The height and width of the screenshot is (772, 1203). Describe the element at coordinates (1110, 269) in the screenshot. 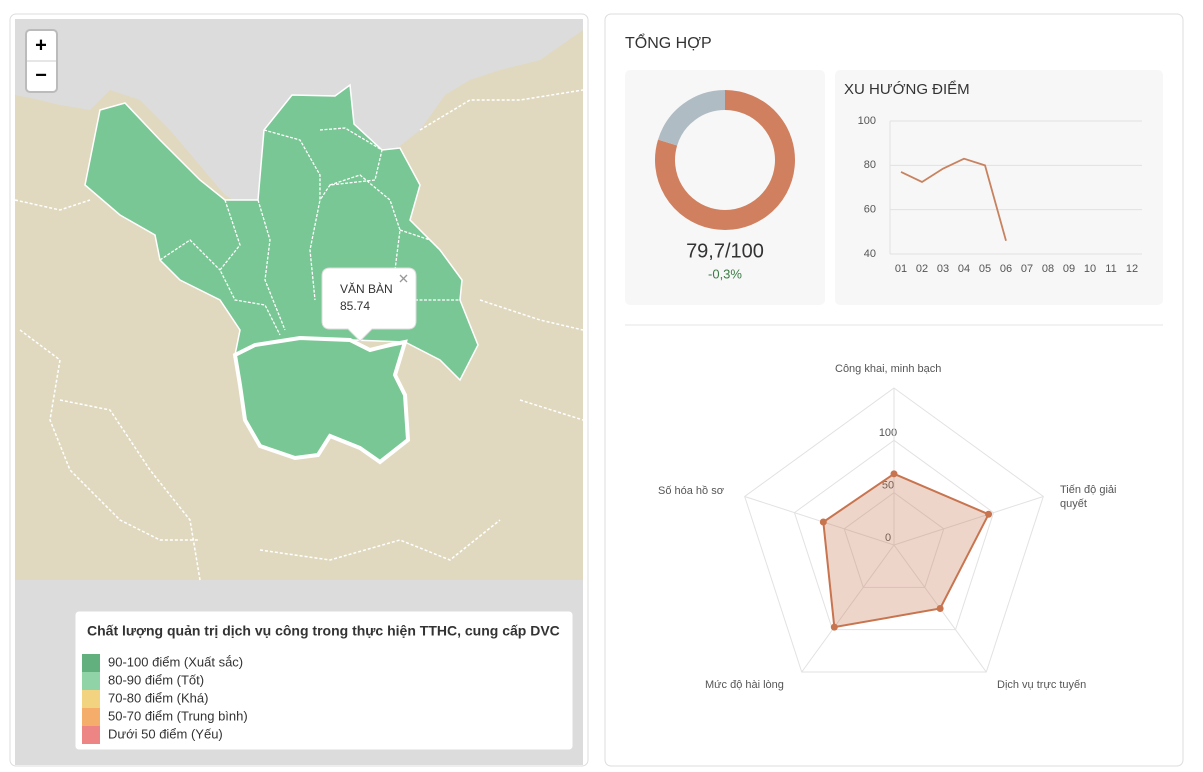

I see `x-tick-label: 11` at that location.